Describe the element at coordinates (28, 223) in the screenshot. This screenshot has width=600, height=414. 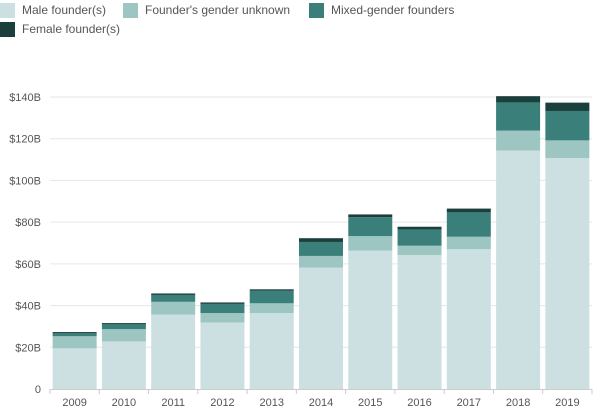
I see `y-tick-label: $80B` at that location.